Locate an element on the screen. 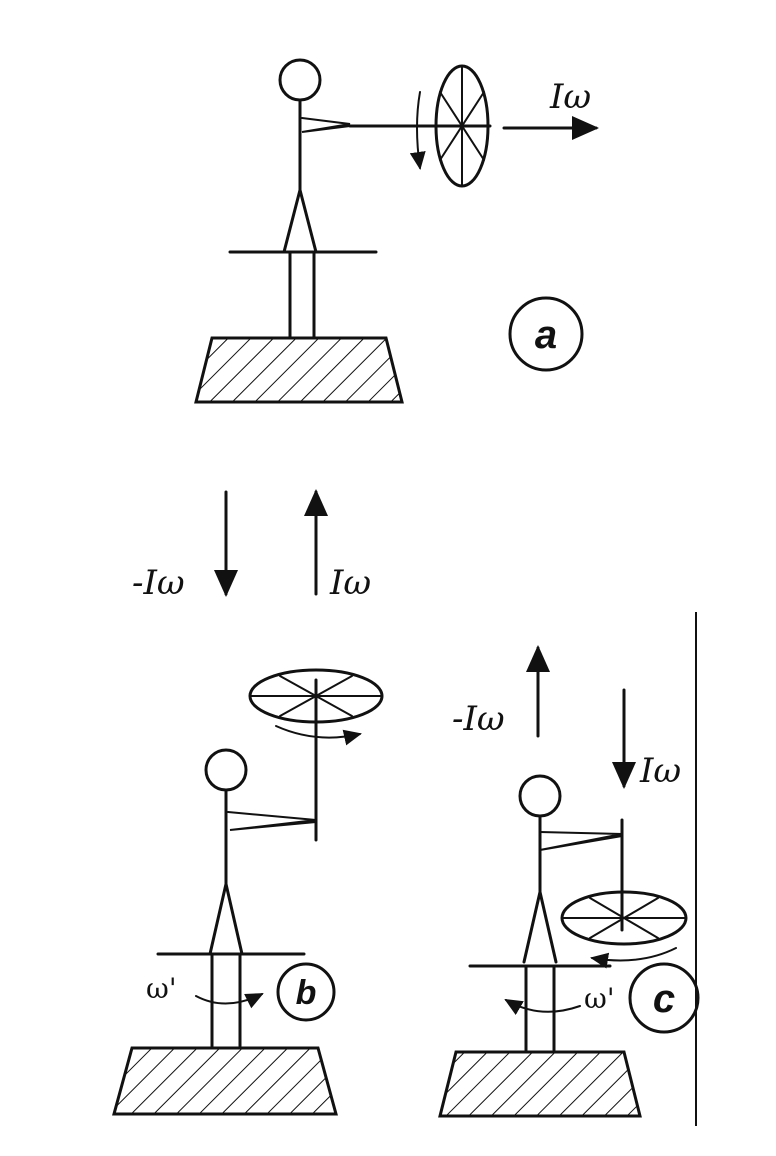 This screenshot has width=776, height=1156. badge-label-c: c is located at coordinates (664, 999).